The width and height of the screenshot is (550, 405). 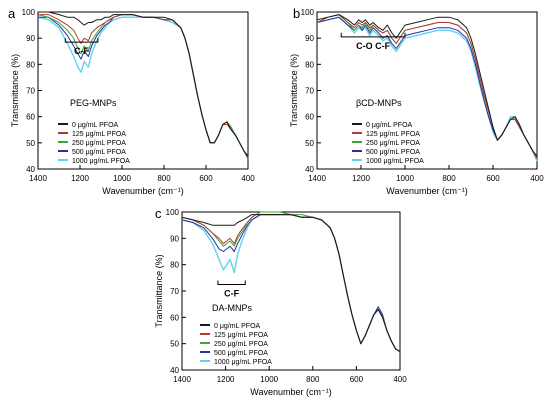 I want to click on panel-label: a, so click(x=12, y=13).